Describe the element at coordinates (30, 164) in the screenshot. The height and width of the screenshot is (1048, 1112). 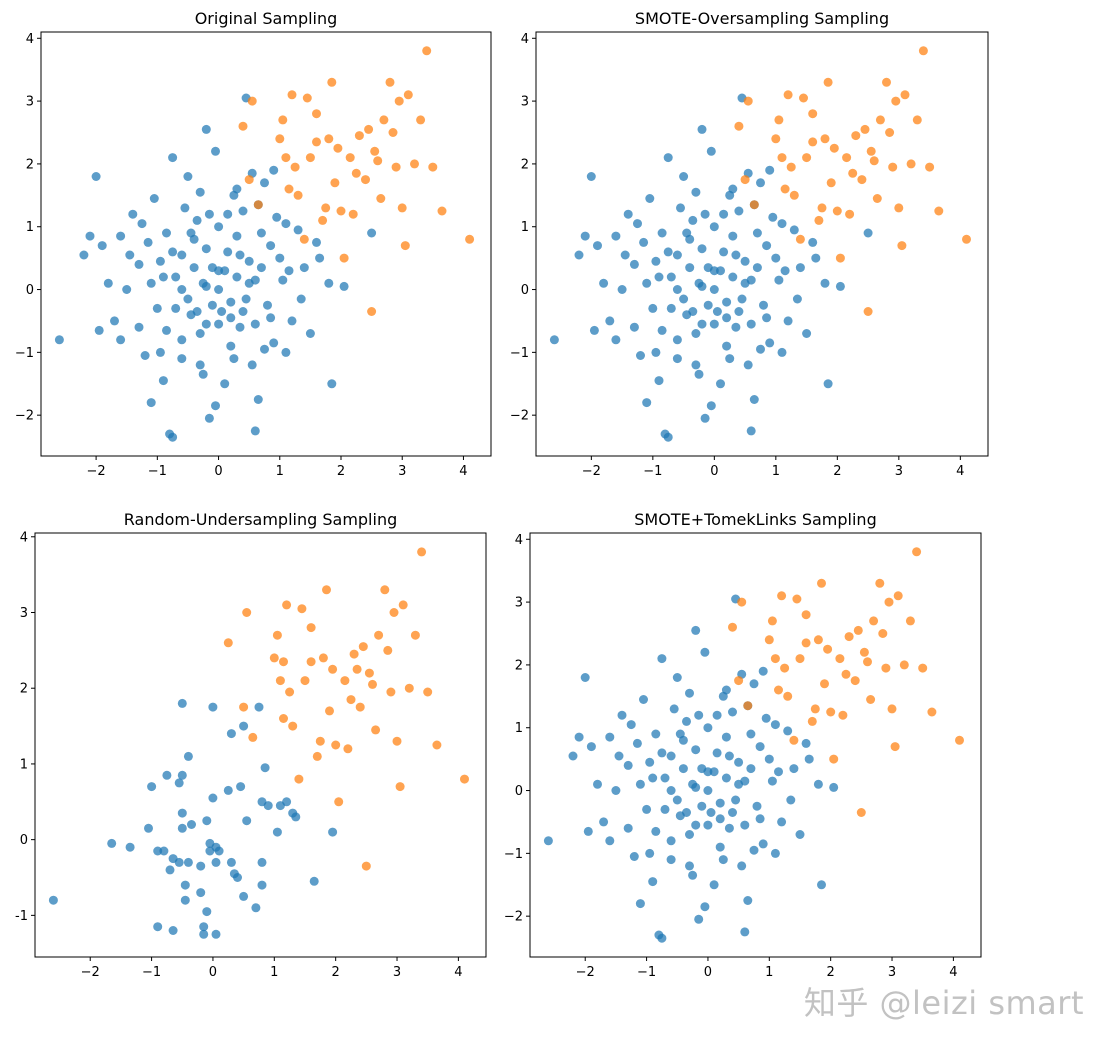
I see `y-tick-label: 2` at that location.